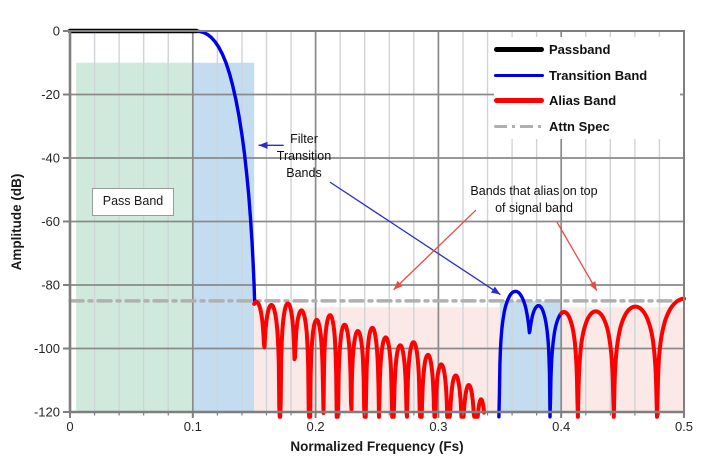  I want to click on x-tick-label: 0, so click(69, 426).